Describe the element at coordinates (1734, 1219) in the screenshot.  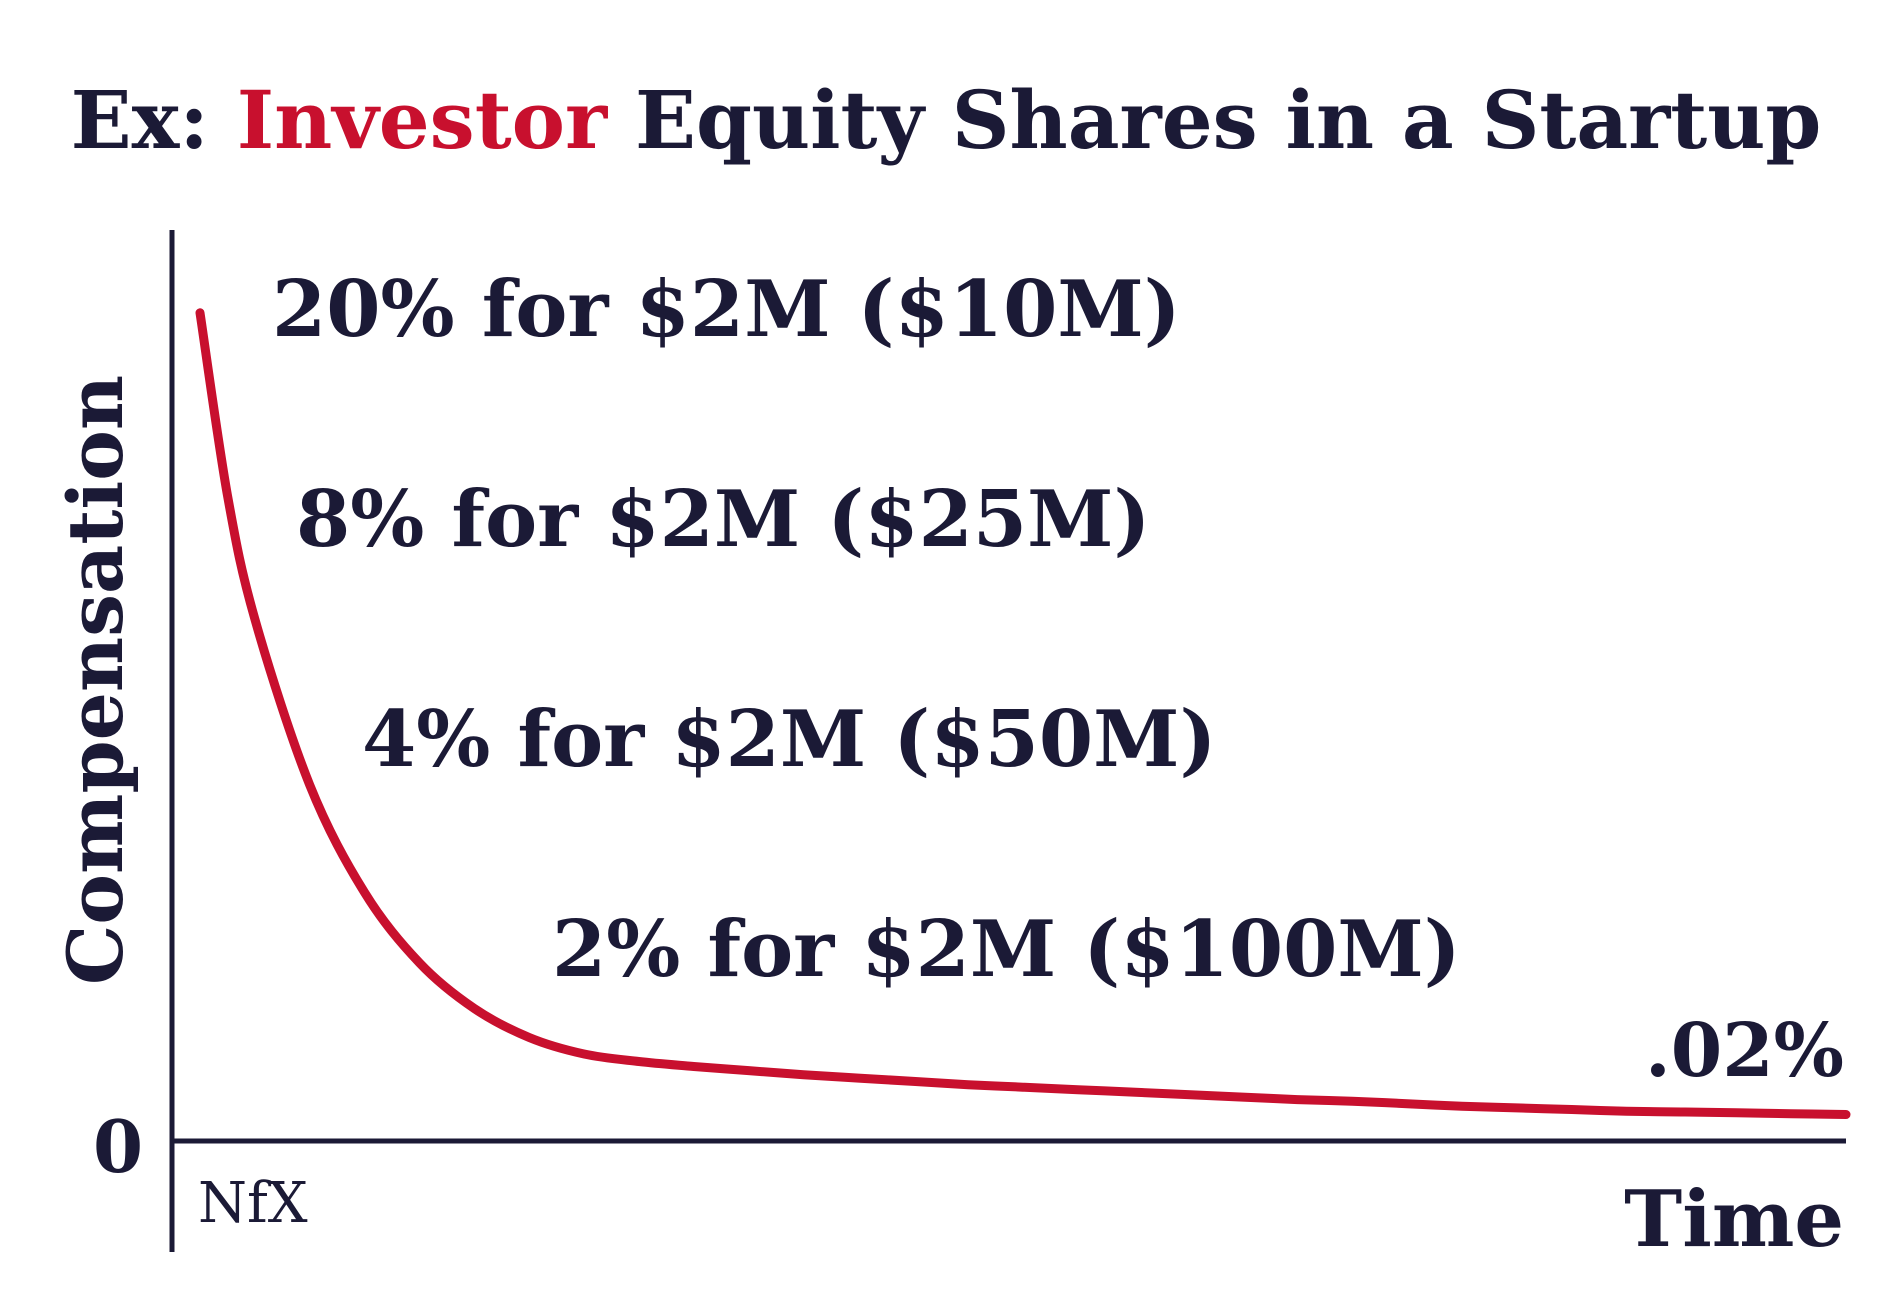
I see `x-axis-label: Time` at that location.